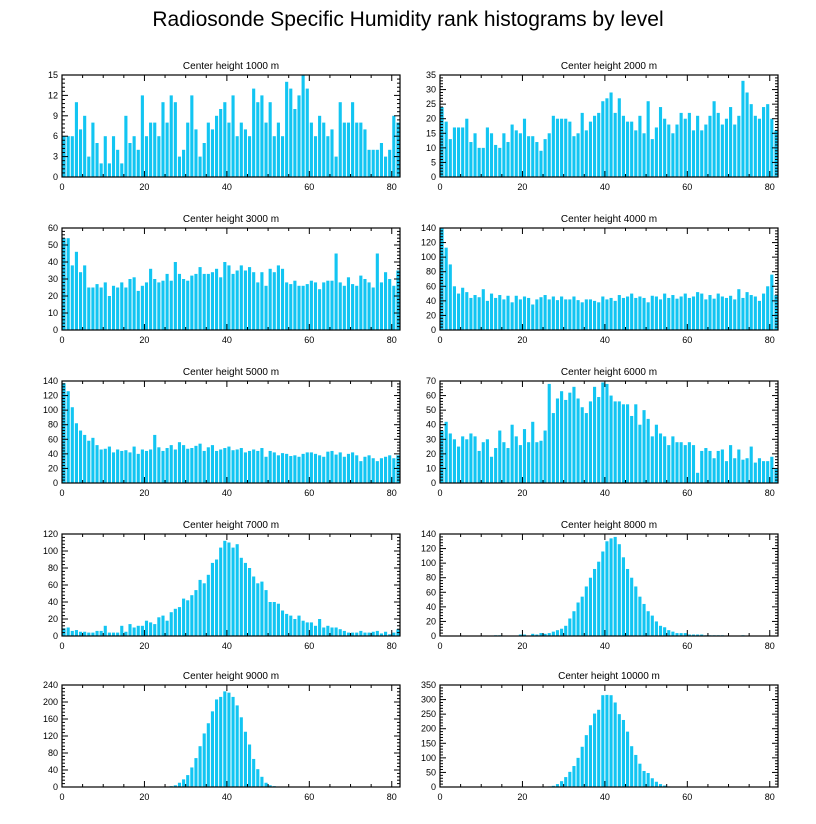 This screenshot has width=816, height=824. I want to click on y-tick-label: 120, so click(50, 736).